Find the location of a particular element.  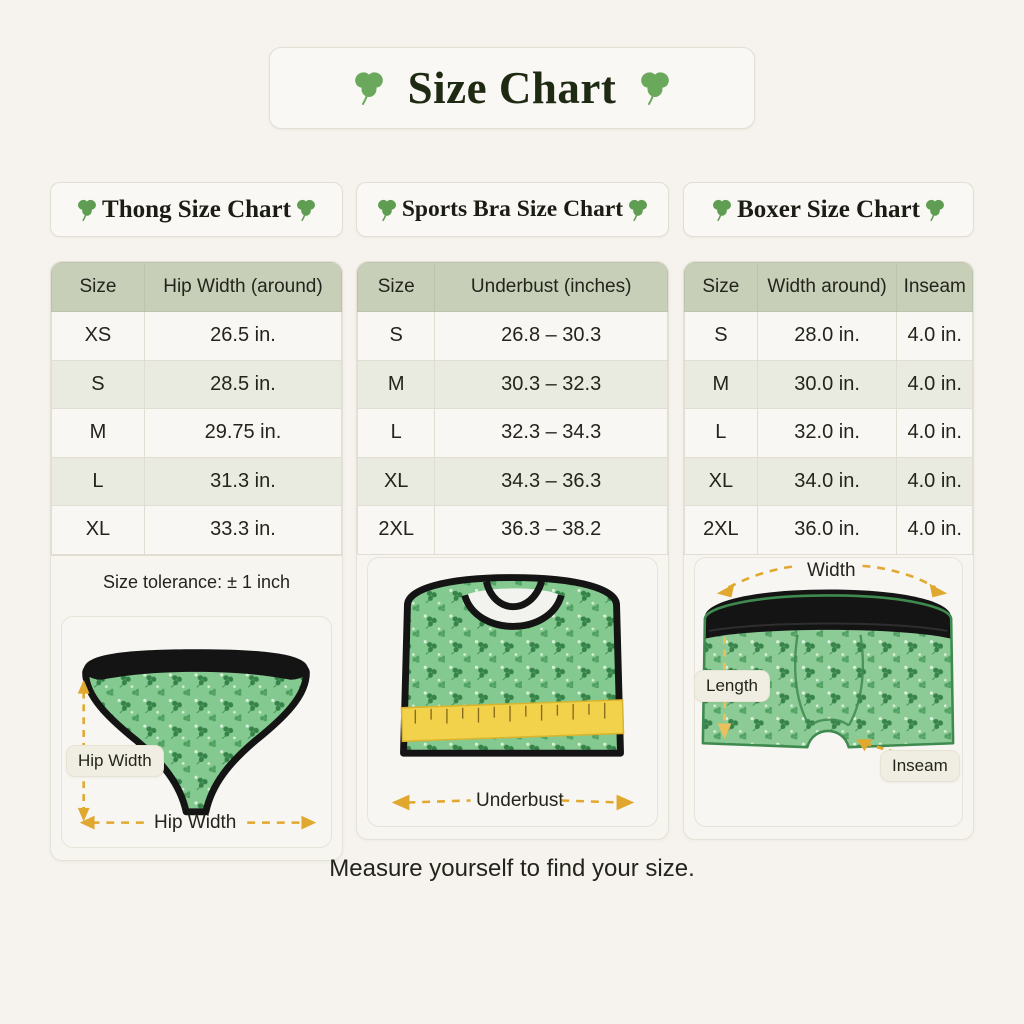

footer-instruction: Measure yourself to find your size. is located at coordinates (512, 868).